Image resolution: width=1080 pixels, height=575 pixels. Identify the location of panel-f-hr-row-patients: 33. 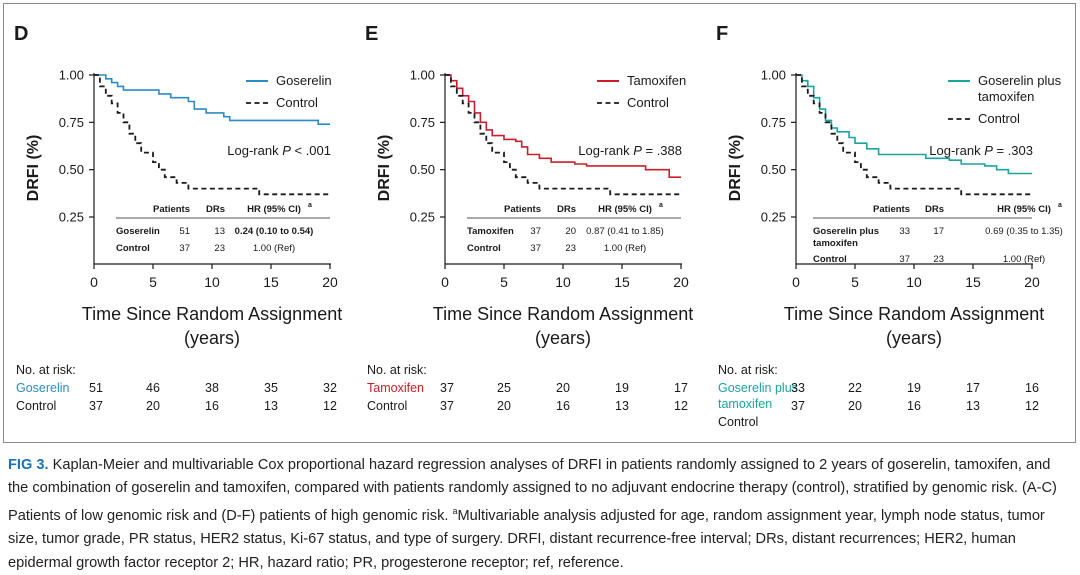
(904, 231).